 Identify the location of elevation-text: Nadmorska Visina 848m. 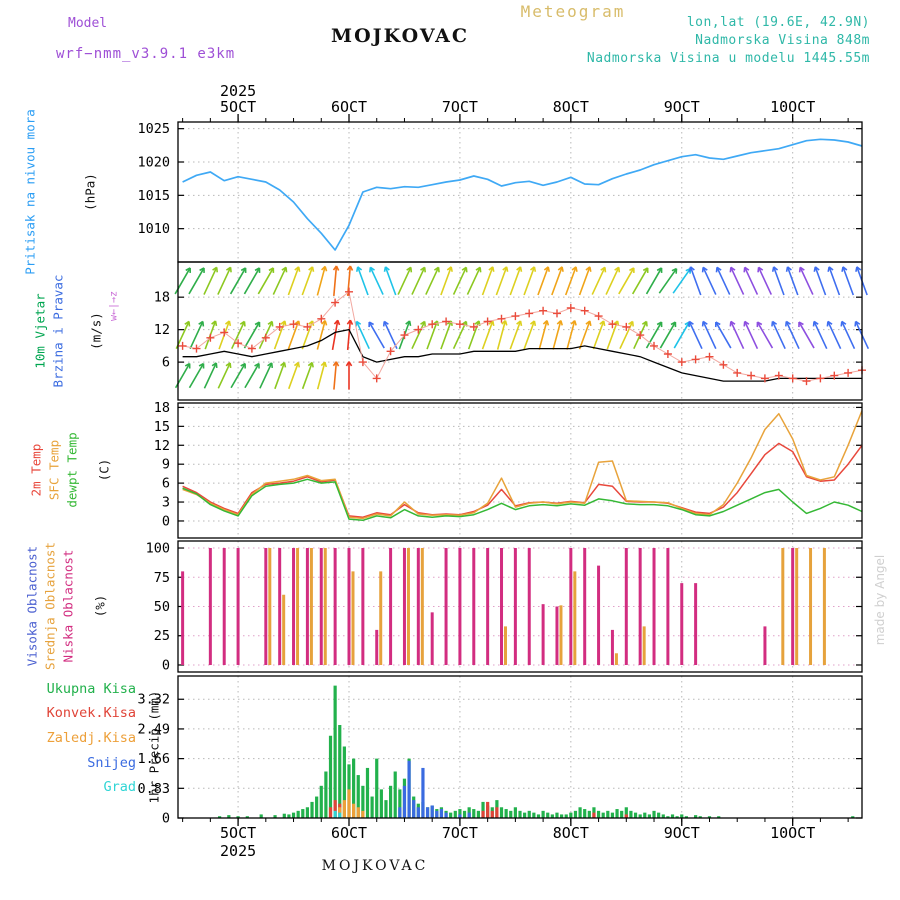
(782, 40).